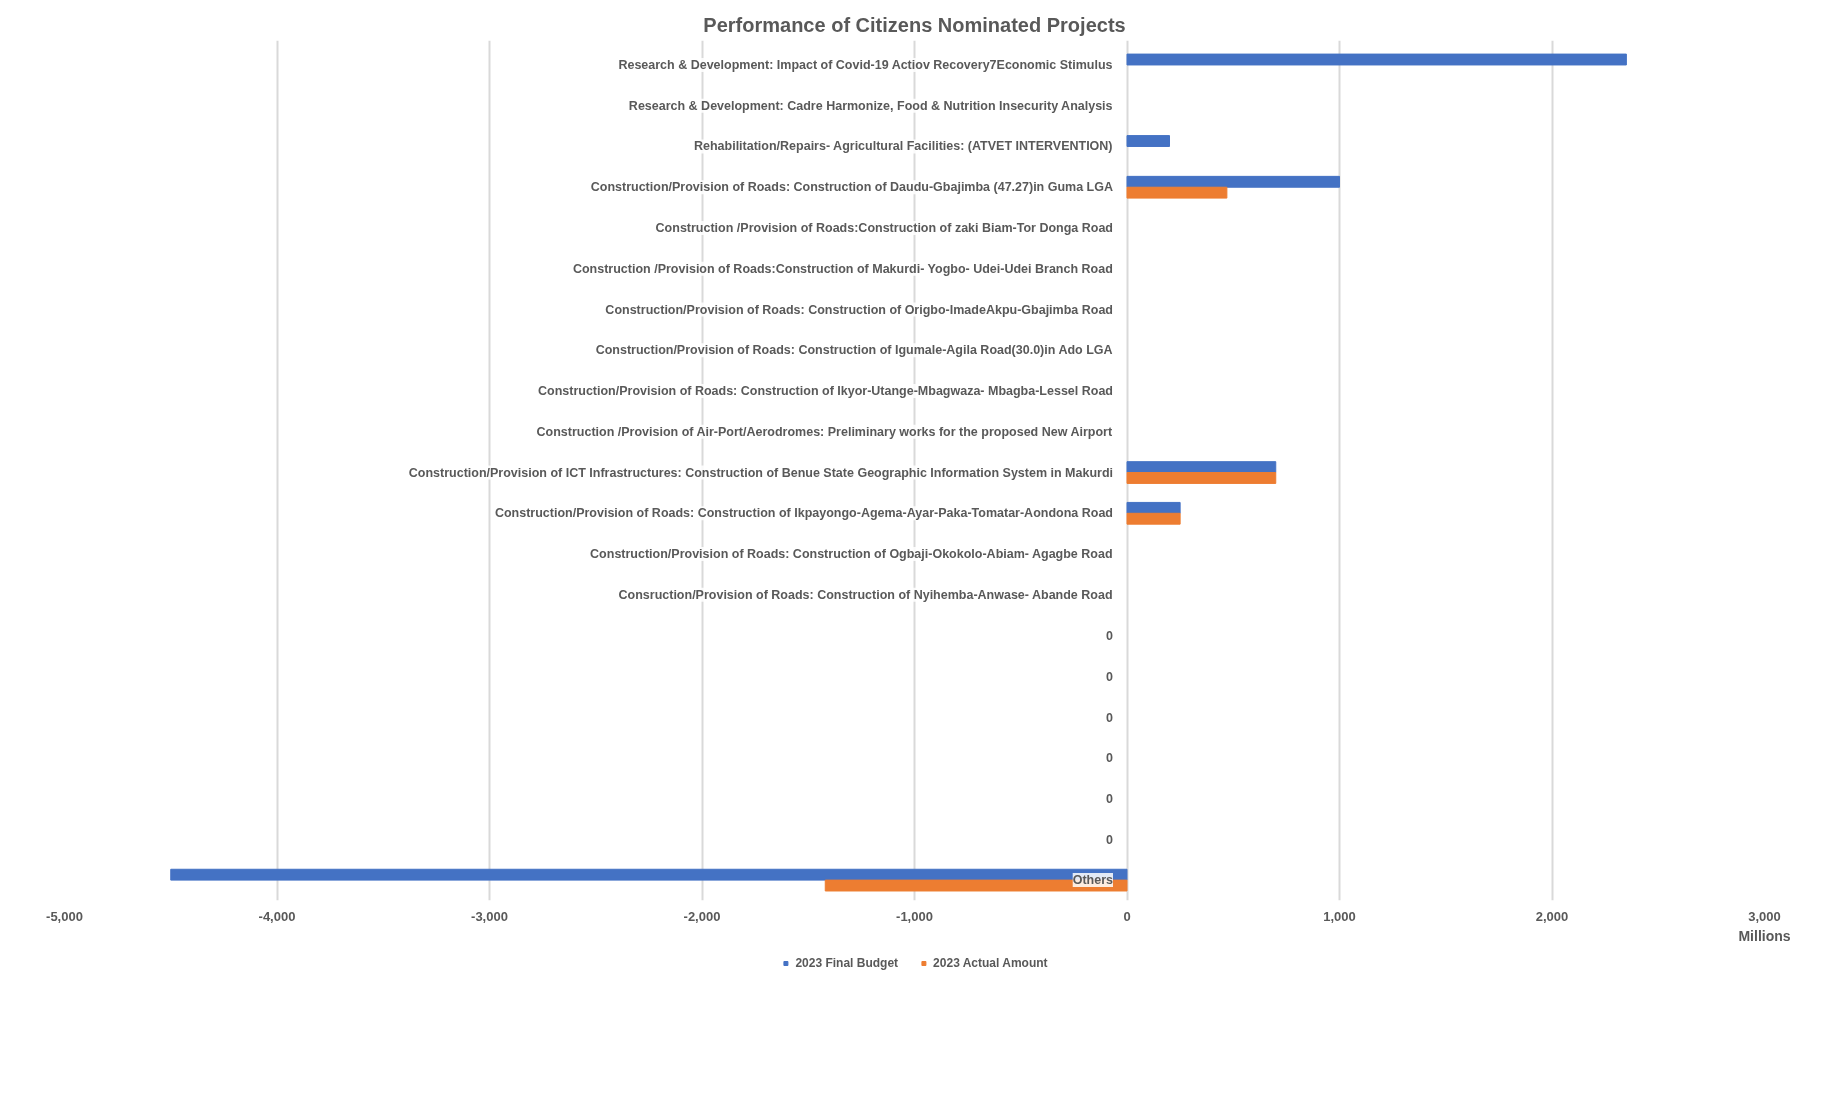  I want to click on x-tick-label: -1,000, so click(914, 916).